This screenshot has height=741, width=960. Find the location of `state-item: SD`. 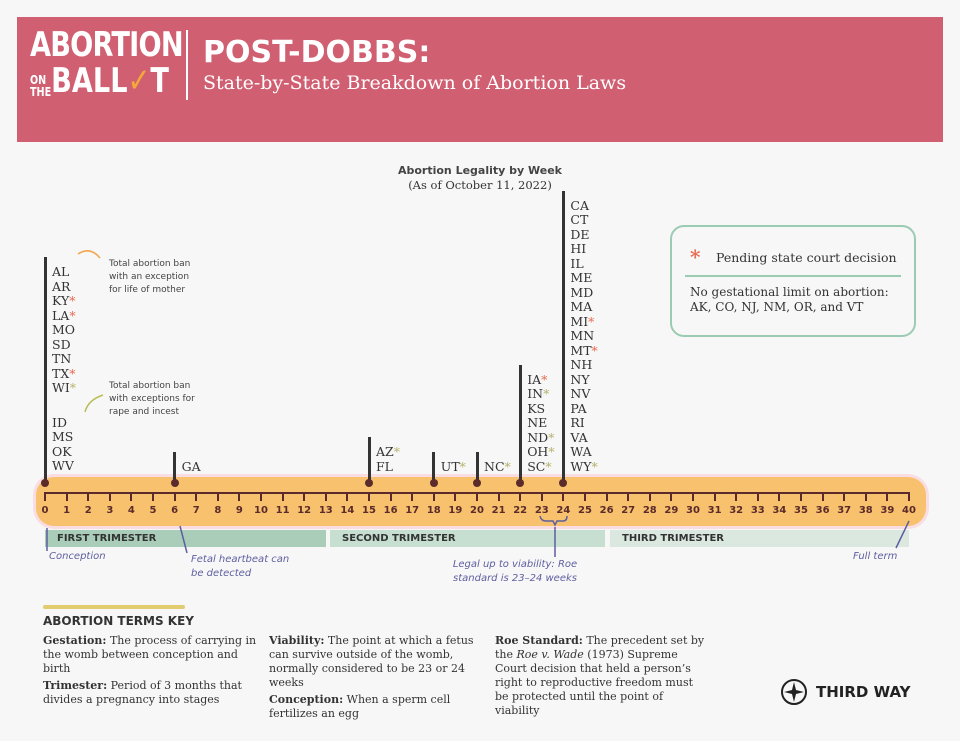

state-item: SD is located at coordinates (64, 345).